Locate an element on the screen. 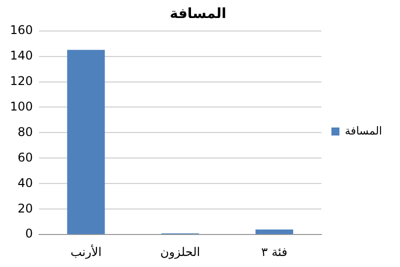 This screenshot has width=400, height=267. x-tick-label: الحلزون is located at coordinates (180, 251).